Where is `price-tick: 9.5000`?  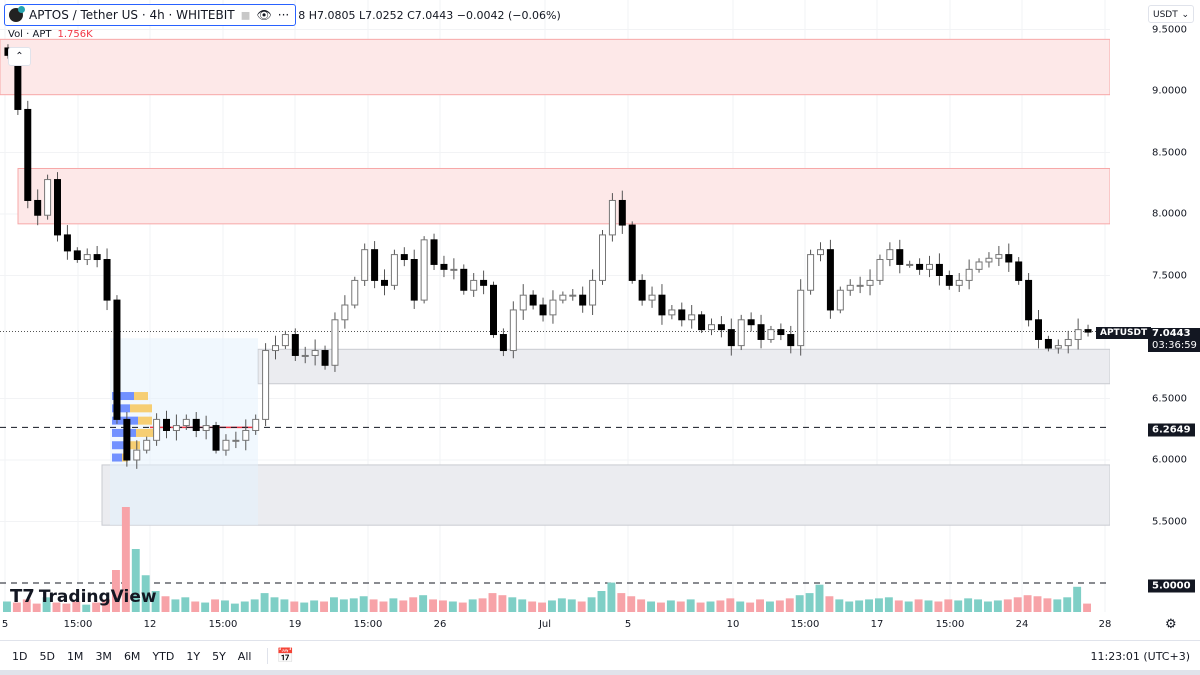 price-tick: 9.5000 is located at coordinates (1169, 29).